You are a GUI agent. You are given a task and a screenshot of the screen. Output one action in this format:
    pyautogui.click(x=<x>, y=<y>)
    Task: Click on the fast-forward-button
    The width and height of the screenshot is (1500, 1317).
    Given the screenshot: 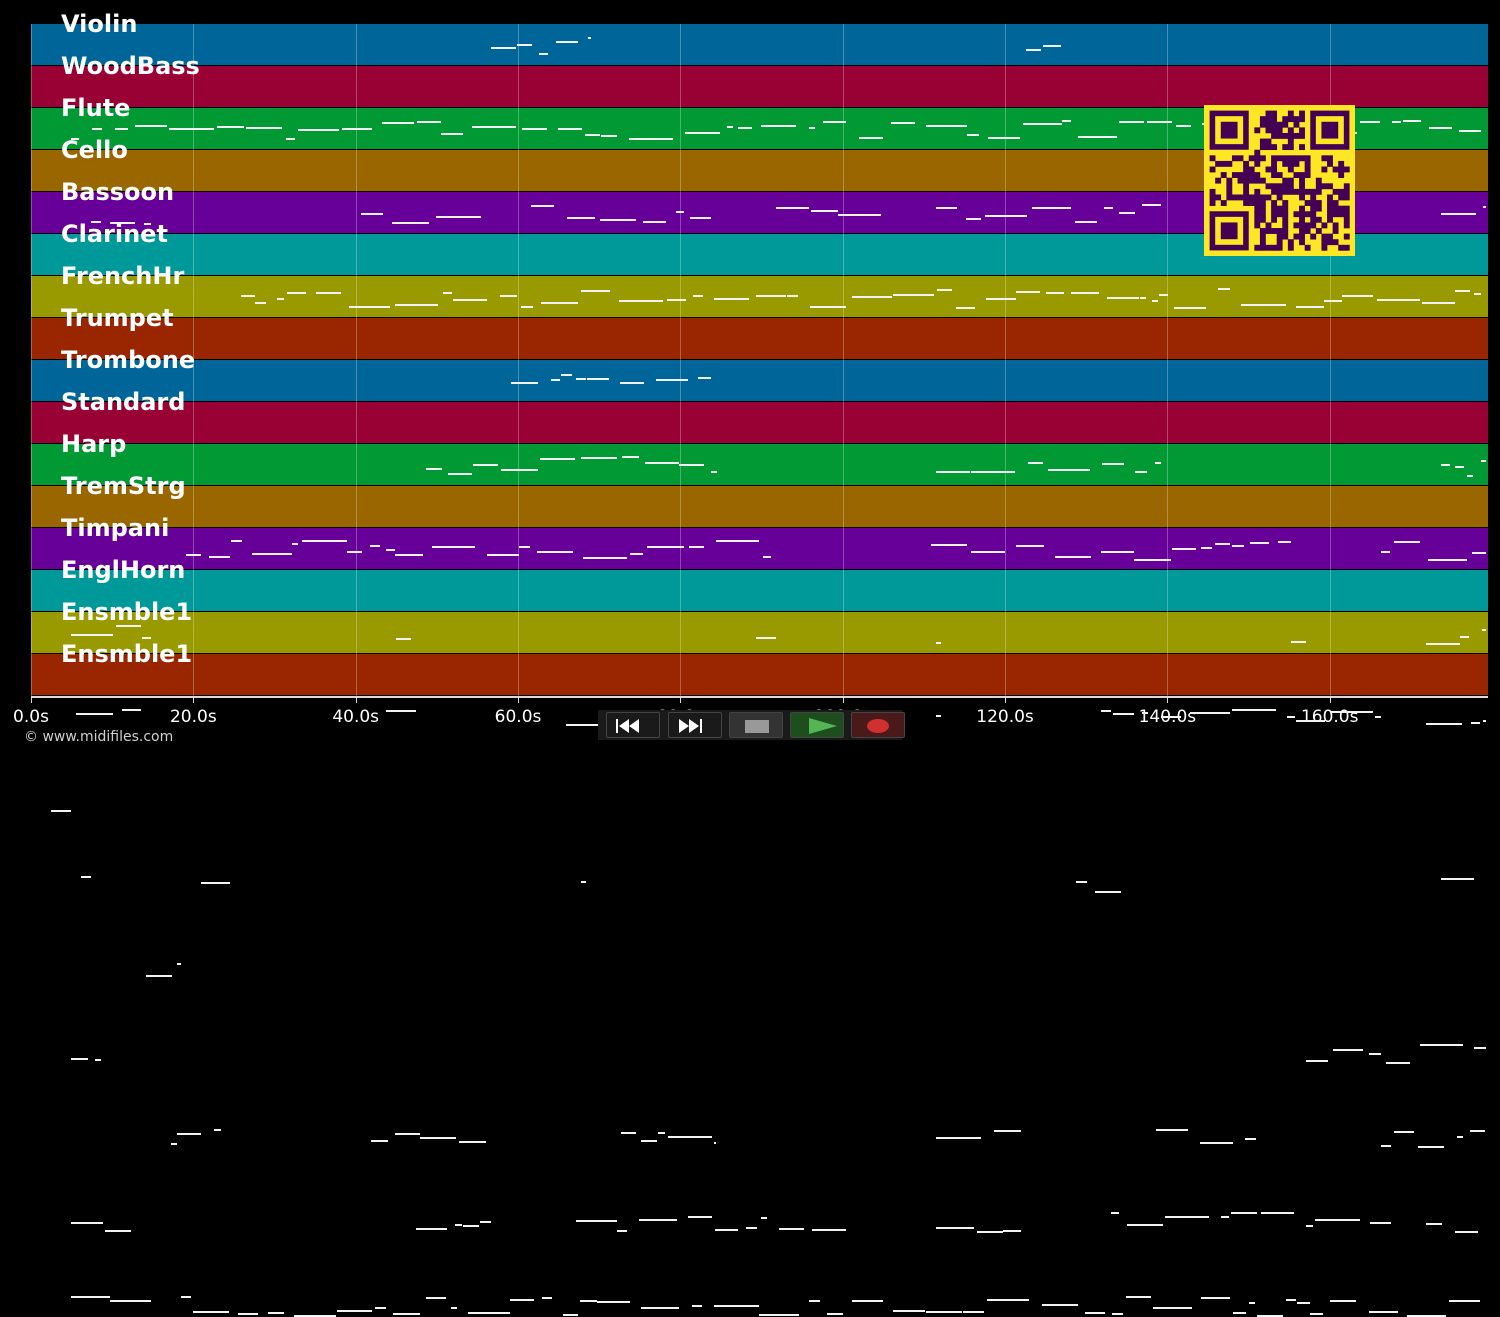 What is the action you would take?
    pyautogui.click(x=695, y=725)
    